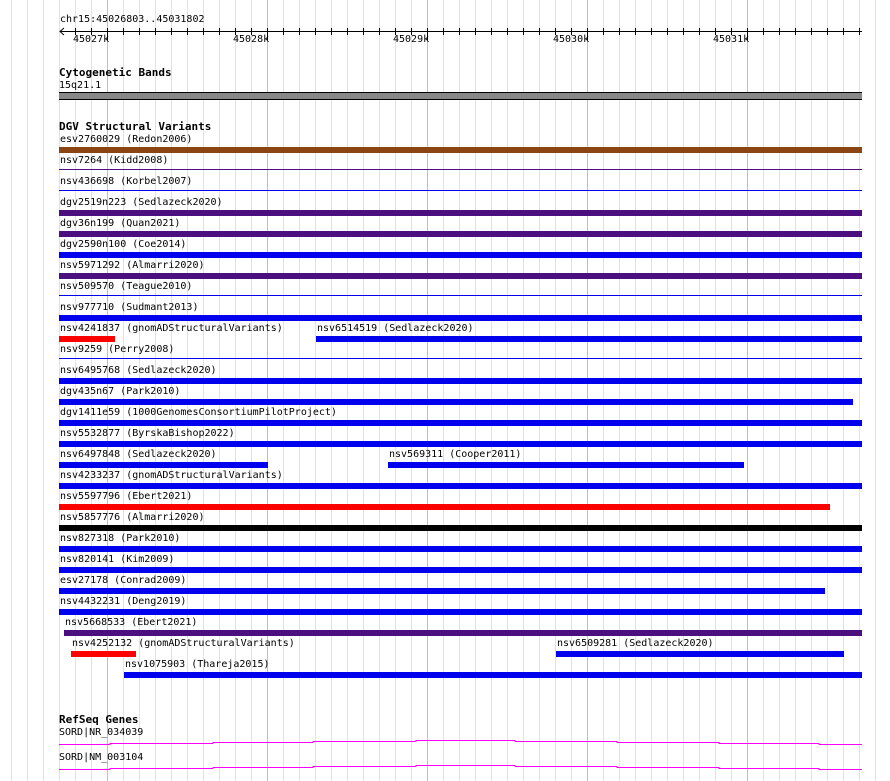 The width and height of the screenshot is (890, 781). Describe the element at coordinates (251, 39) in the screenshot. I see `ruler-tick-label: 45028k` at that location.